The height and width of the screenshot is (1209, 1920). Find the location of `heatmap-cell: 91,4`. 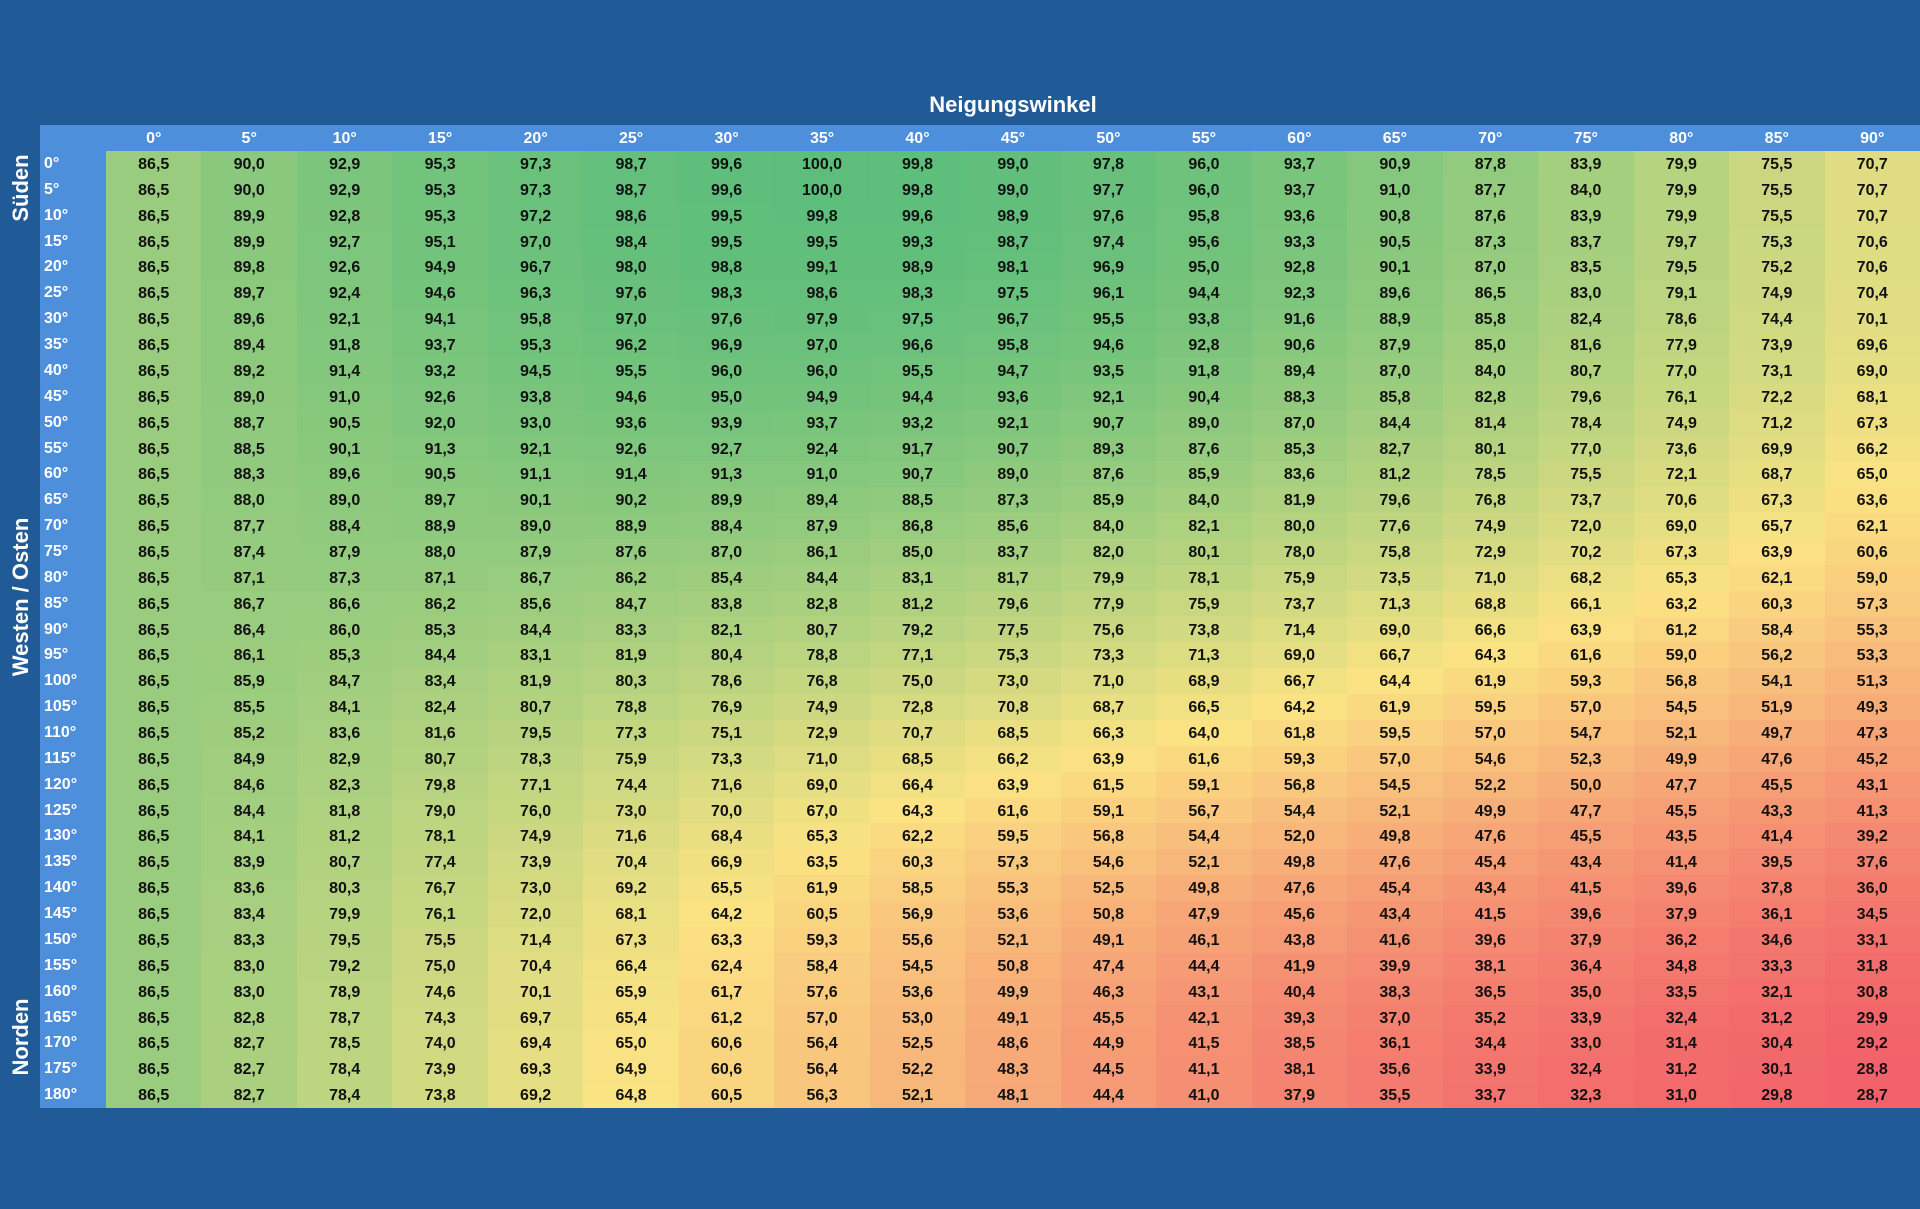

heatmap-cell: 91,4 is located at coordinates (631, 474).